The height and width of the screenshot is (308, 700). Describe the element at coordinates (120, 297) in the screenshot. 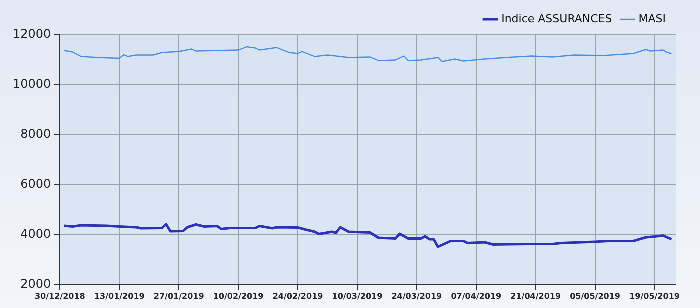

I see `x-tick-label: 13/01/2019` at that location.